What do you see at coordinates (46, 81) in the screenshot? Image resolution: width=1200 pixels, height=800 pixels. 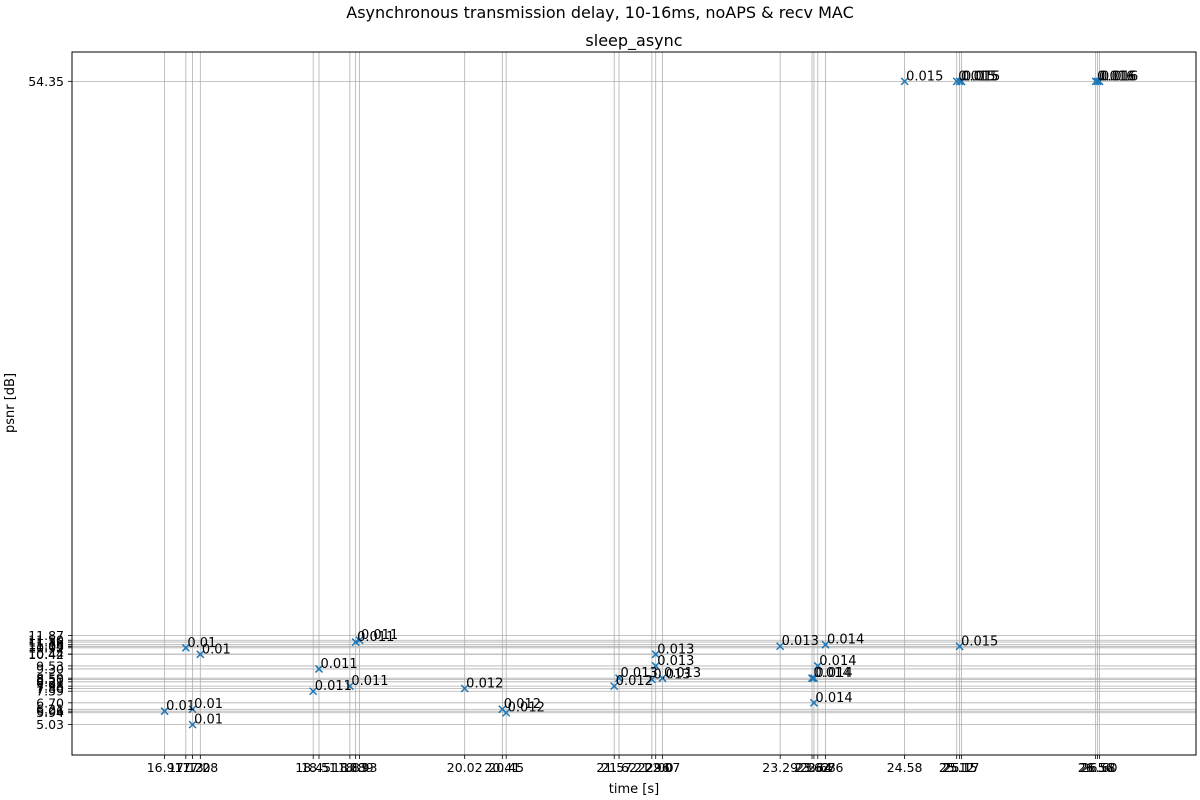 I see `y-tick-label: 54.35` at bounding box center [46, 81].